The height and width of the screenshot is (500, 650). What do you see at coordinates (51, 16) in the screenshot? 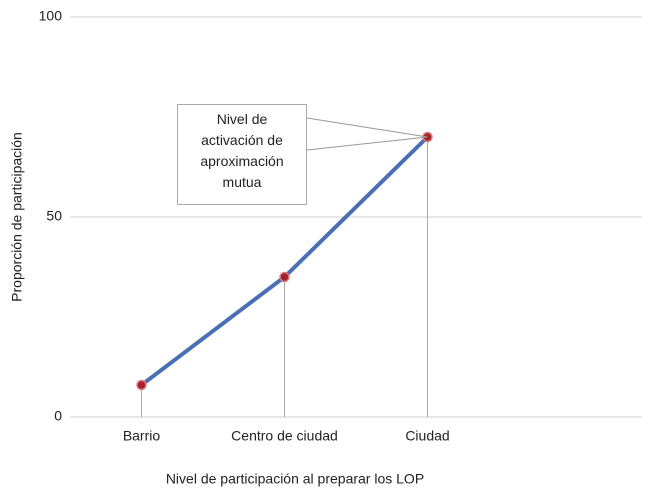
I see `y-tick-label: 100` at bounding box center [51, 16].